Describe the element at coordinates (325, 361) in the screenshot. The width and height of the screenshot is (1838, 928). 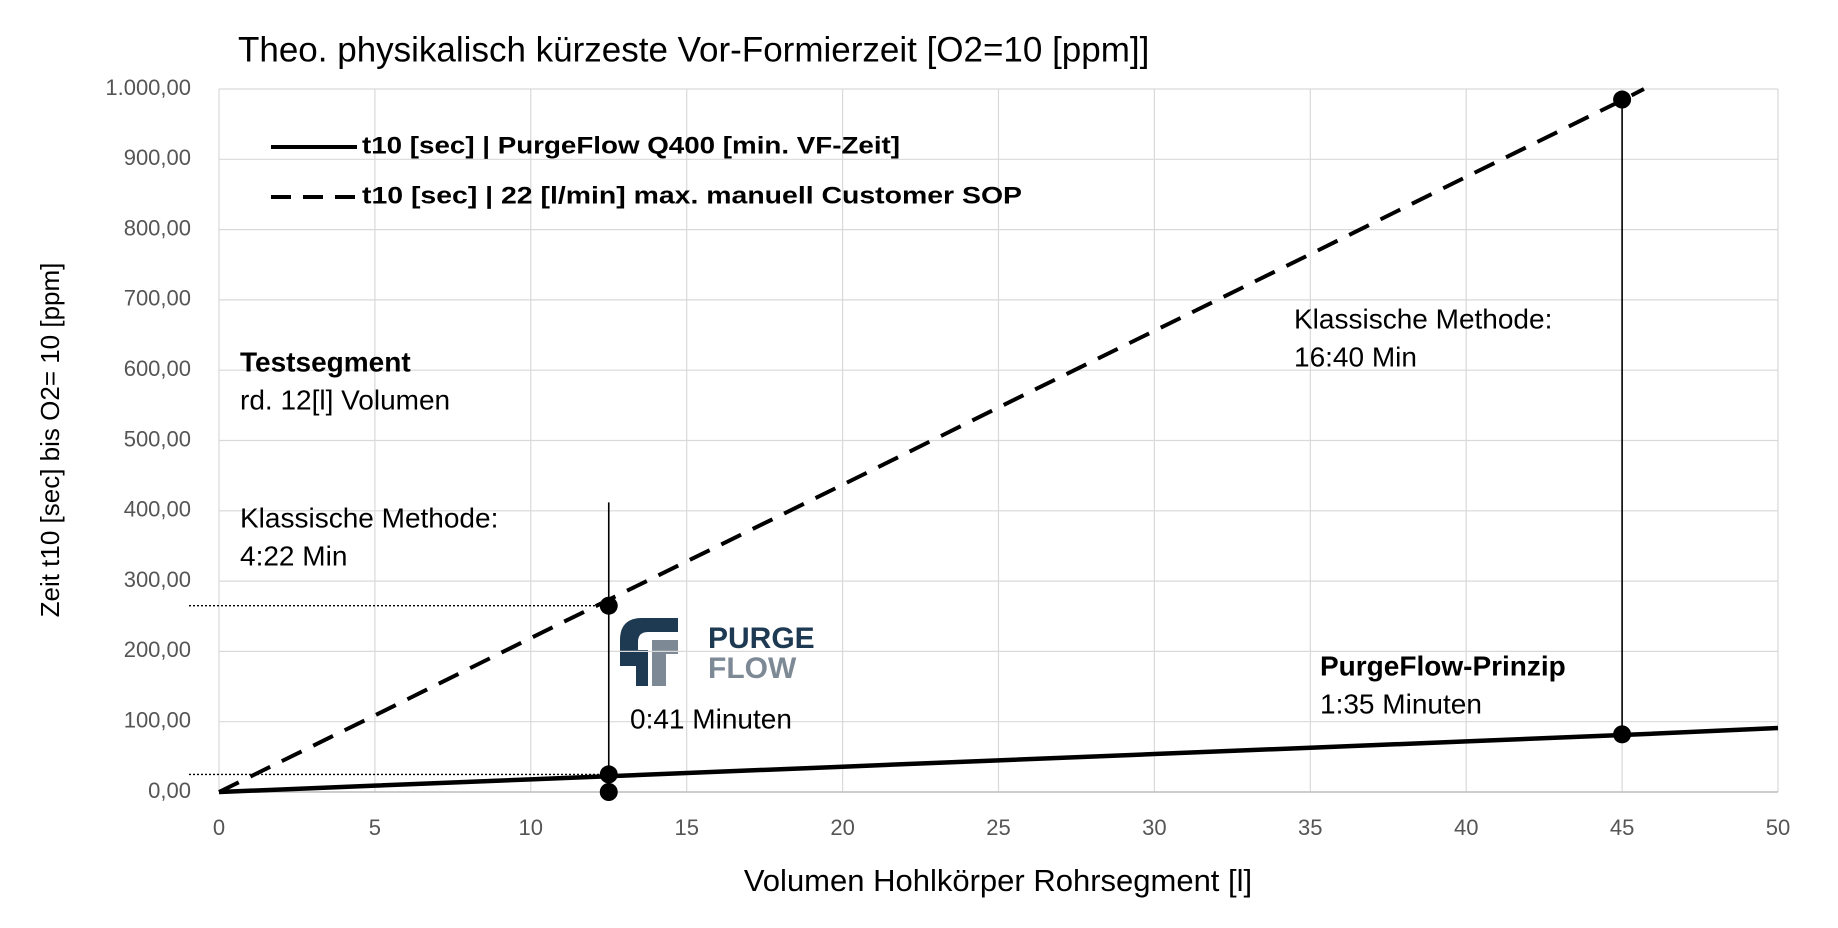
I see `annotation: Testsegment` at that location.